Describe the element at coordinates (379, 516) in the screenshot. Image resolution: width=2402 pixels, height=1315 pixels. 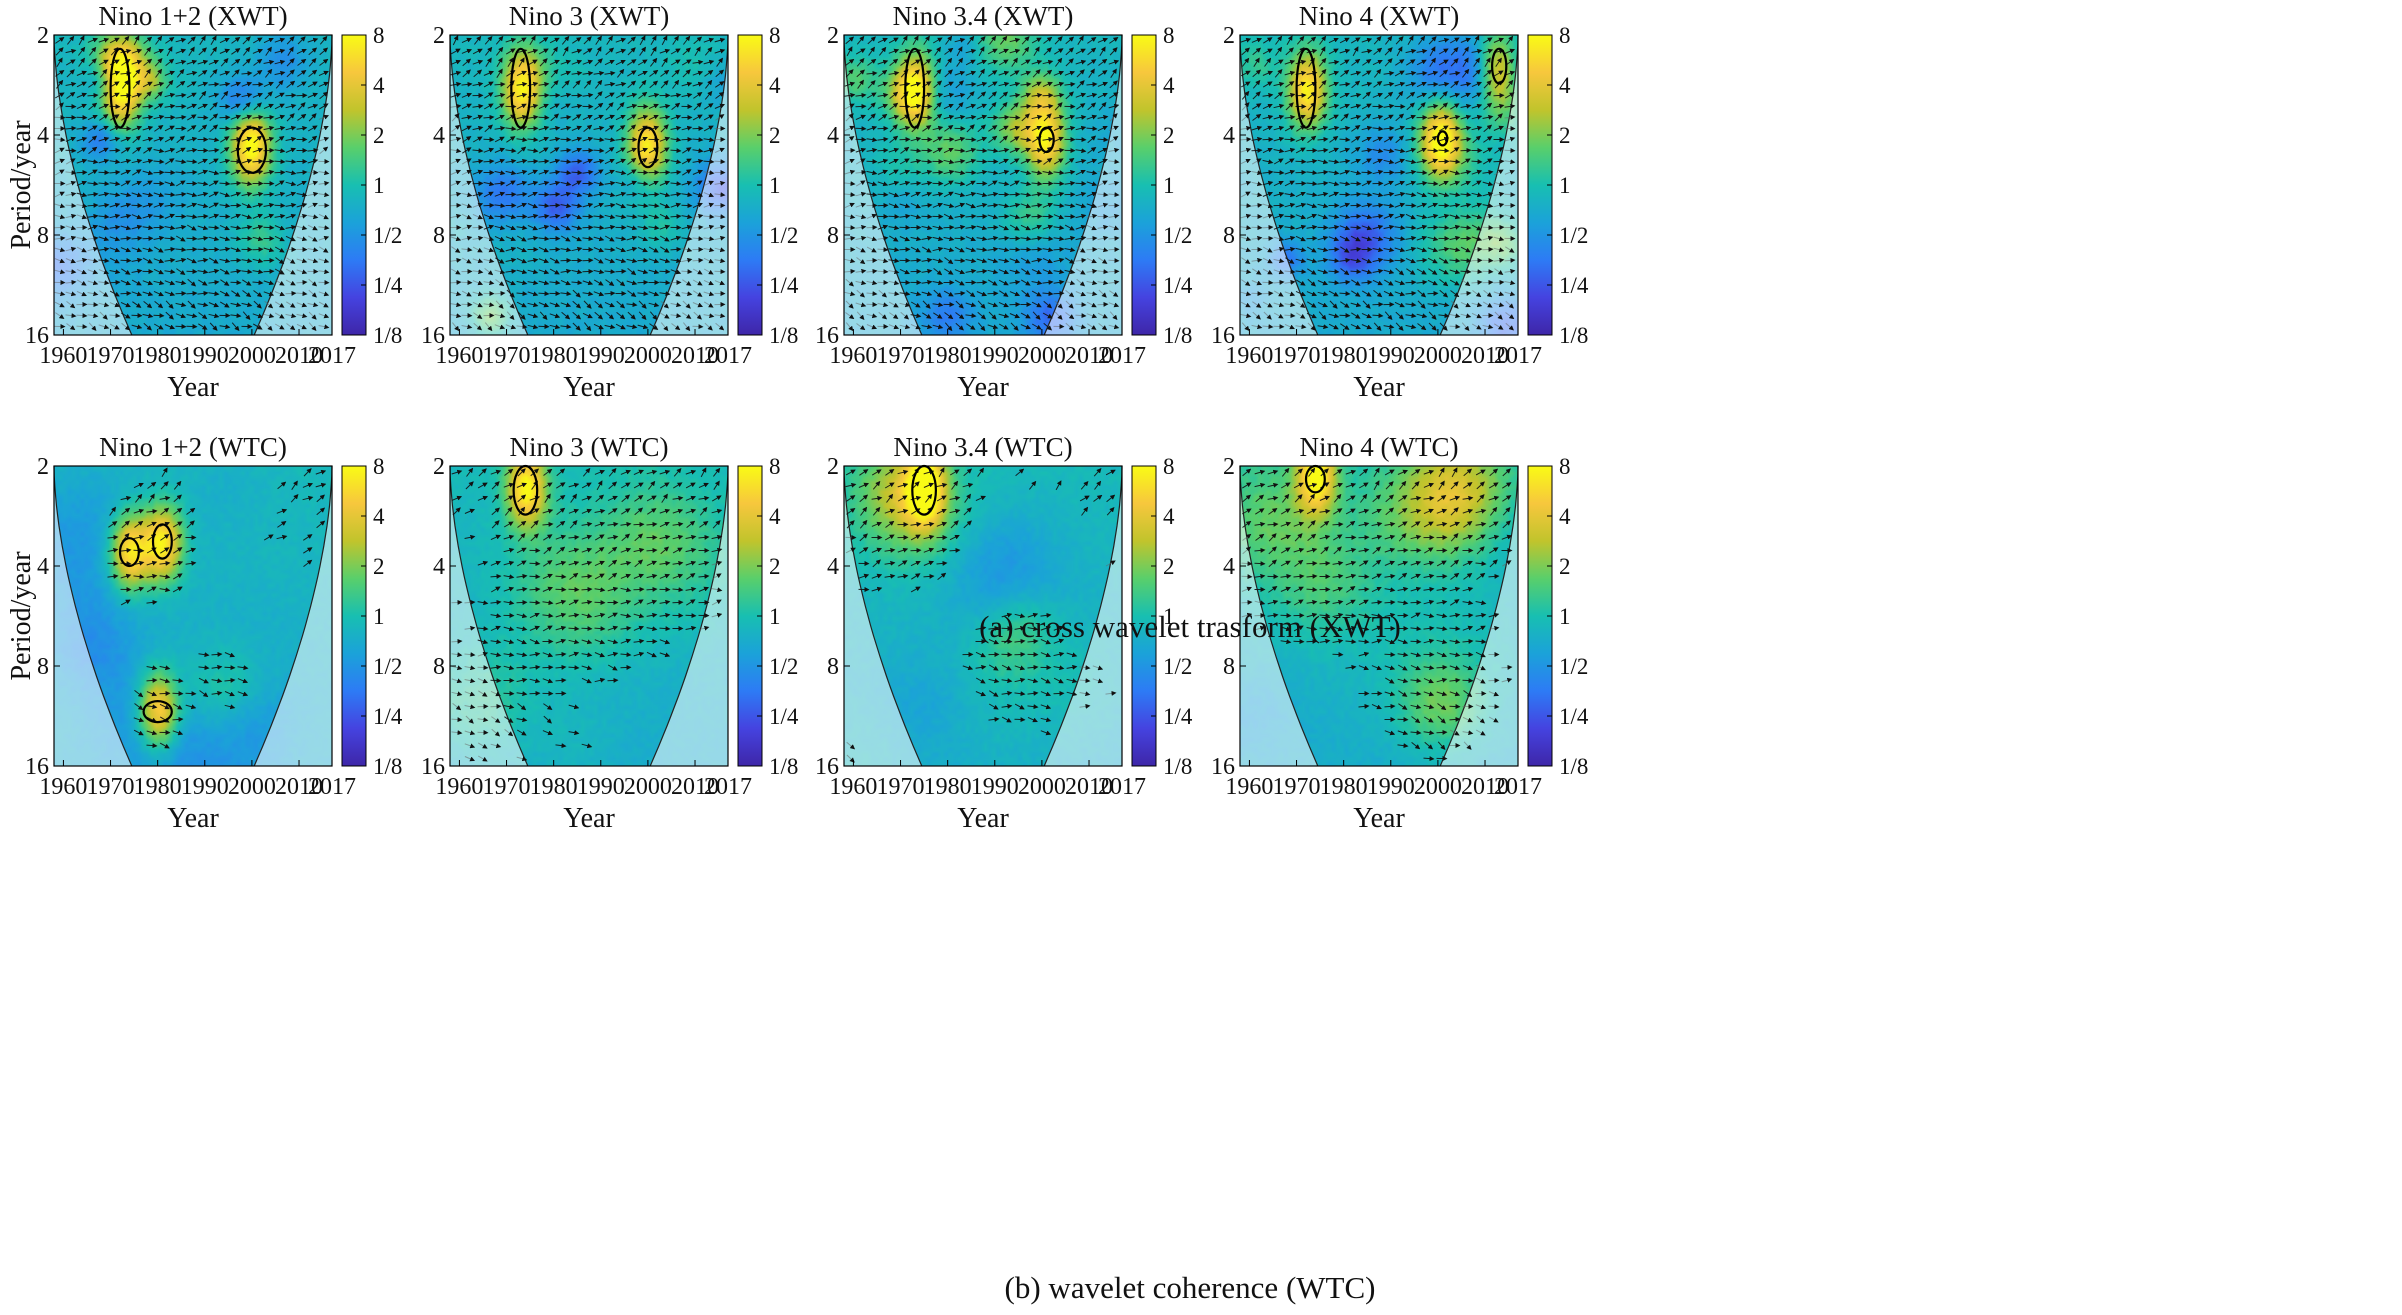
I see `colorbar-tick-label: 4` at that location.